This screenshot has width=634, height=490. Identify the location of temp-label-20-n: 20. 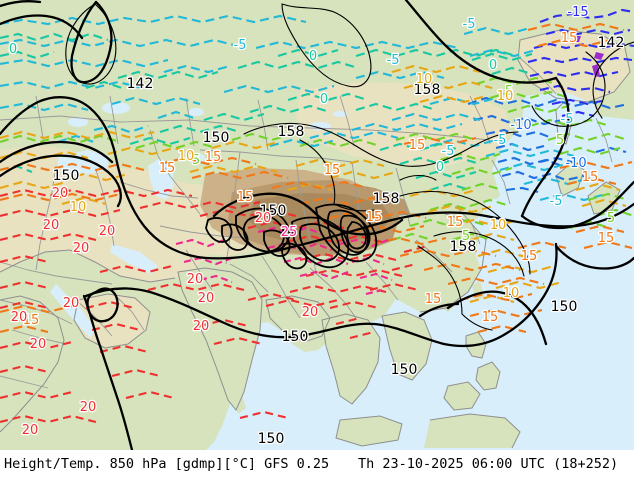
(201, 326).